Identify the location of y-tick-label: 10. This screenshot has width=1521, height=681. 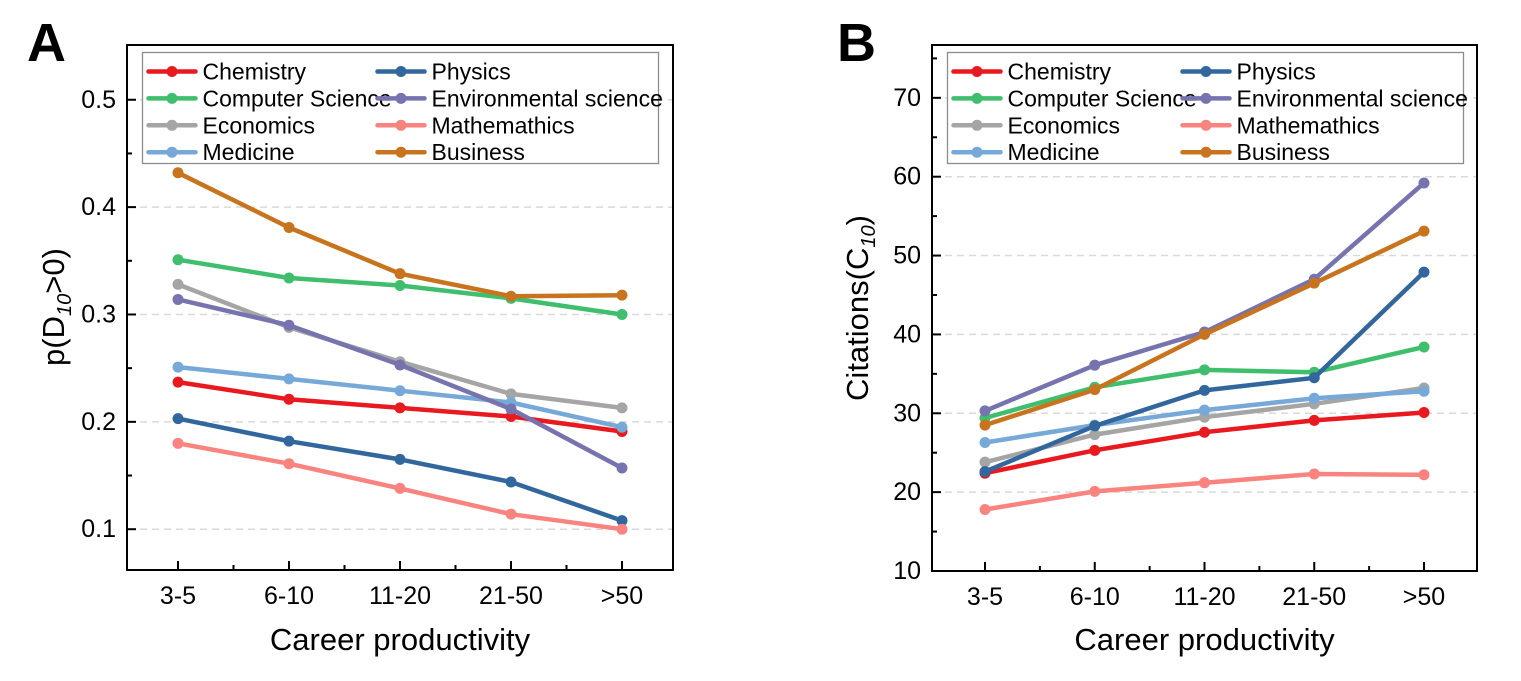
(907, 571).